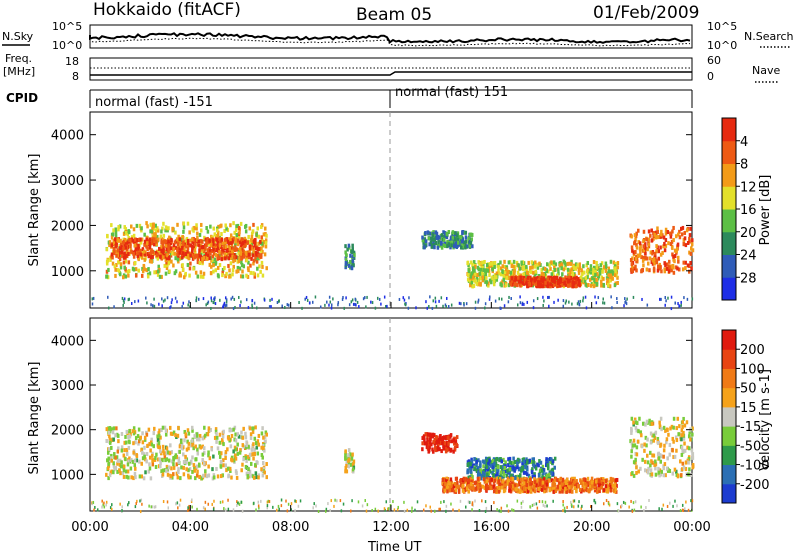  What do you see at coordinates (744, 142) in the screenshot?
I see `colorbar-tick-label: 4` at bounding box center [744, 142].